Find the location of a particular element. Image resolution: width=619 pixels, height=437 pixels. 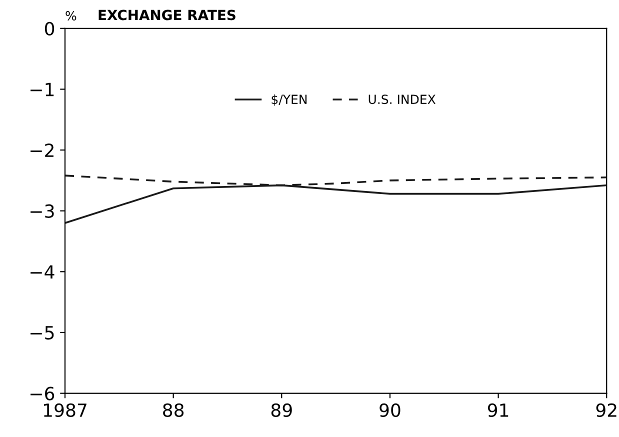

y-tick-label: −2 is located at coordinates (42, 150).